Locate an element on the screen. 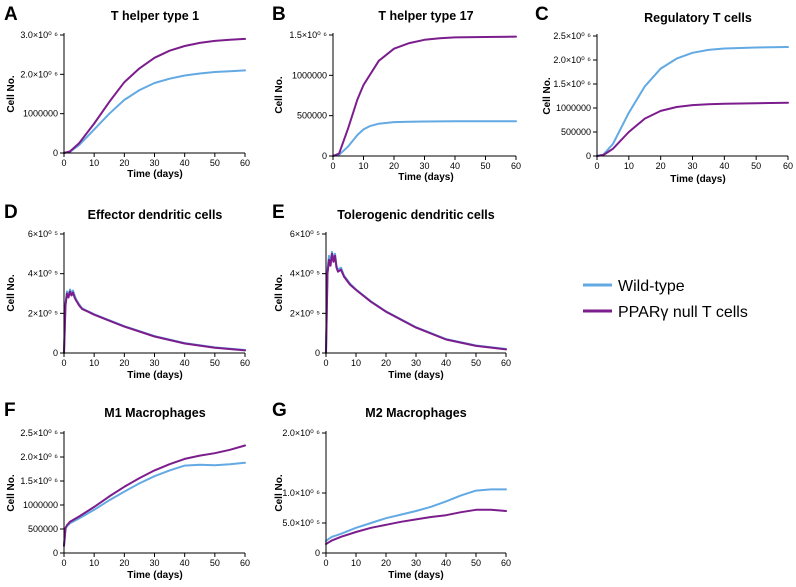 The height and width of the screenshot is (587, 796). panel-title: Effector dendritic cells is located at coordinates (155, 215).